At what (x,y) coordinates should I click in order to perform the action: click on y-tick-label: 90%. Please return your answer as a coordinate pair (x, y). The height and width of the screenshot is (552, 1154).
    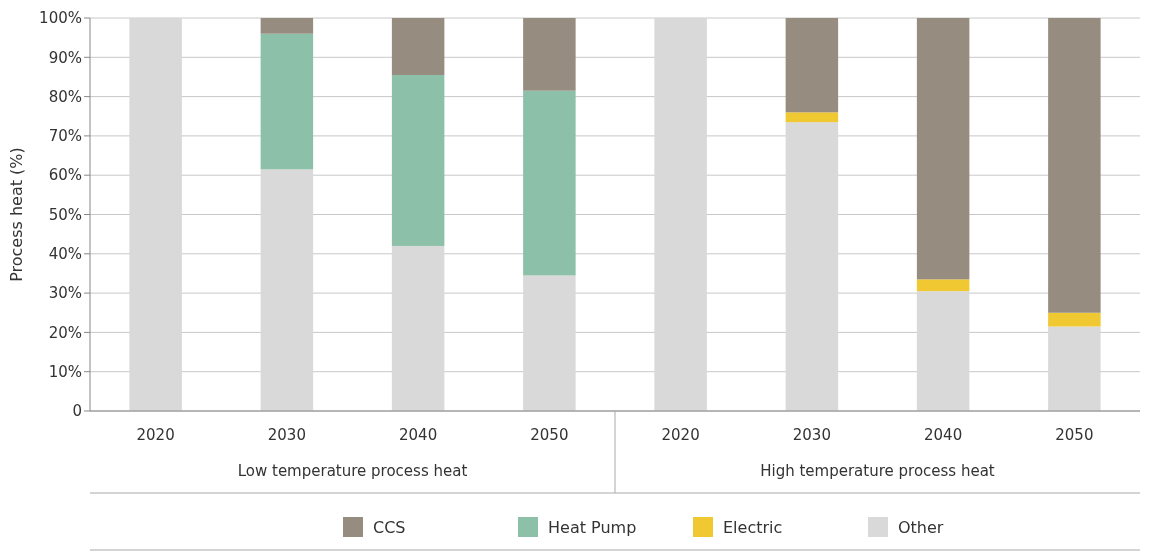
    Looking at the image, I should click on (65, 57).